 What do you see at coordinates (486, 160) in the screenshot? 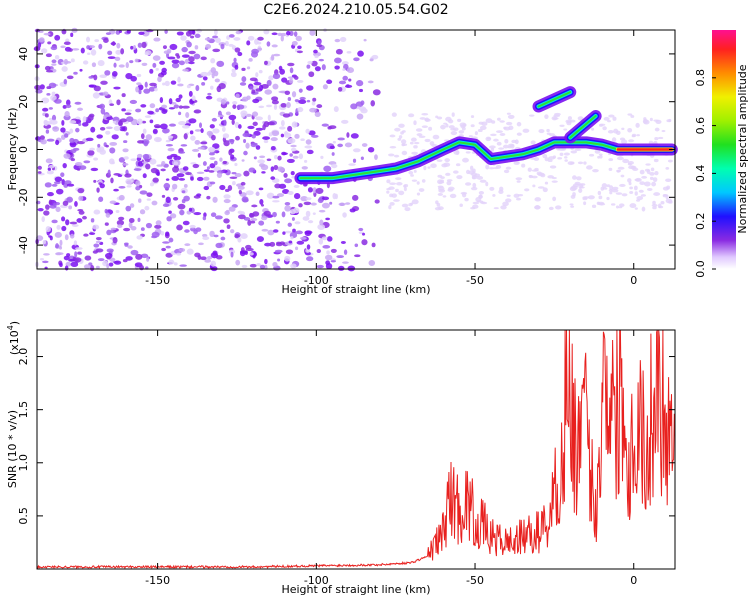
I see `spectral-track-main-core` at bounding box center [486, 160].